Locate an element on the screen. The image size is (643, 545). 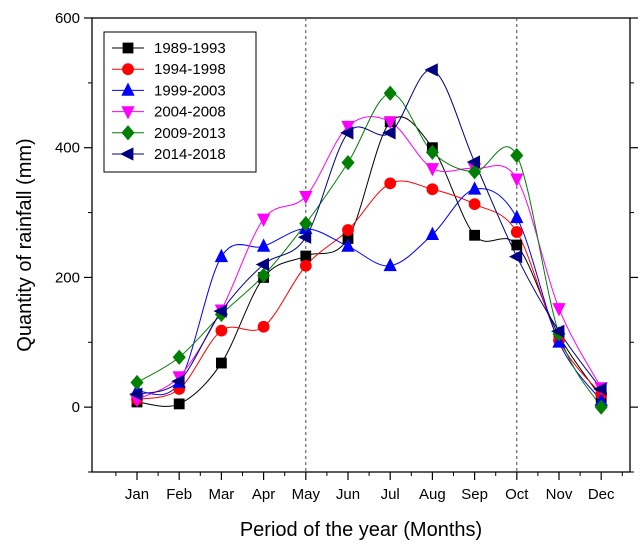
data-point-2014-2018-Jan is located at coordinates (136, 394).